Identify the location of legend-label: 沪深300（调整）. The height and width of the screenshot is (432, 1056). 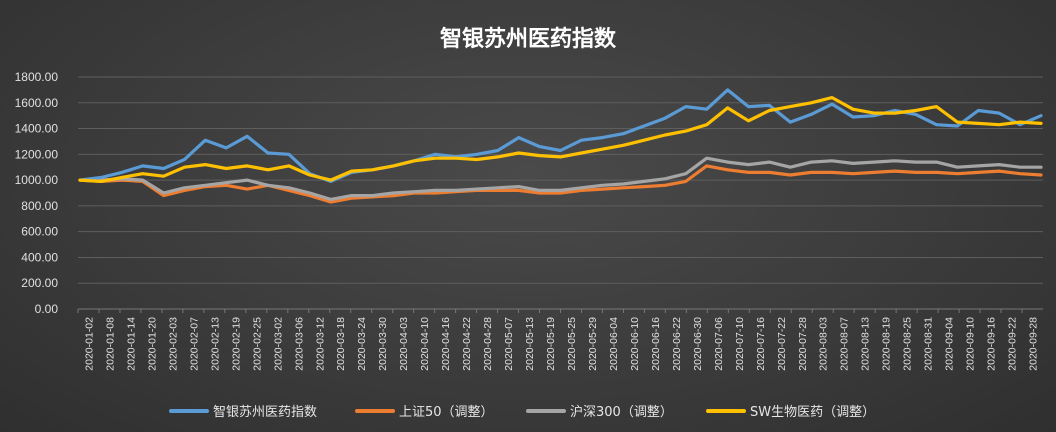
(621, 412).